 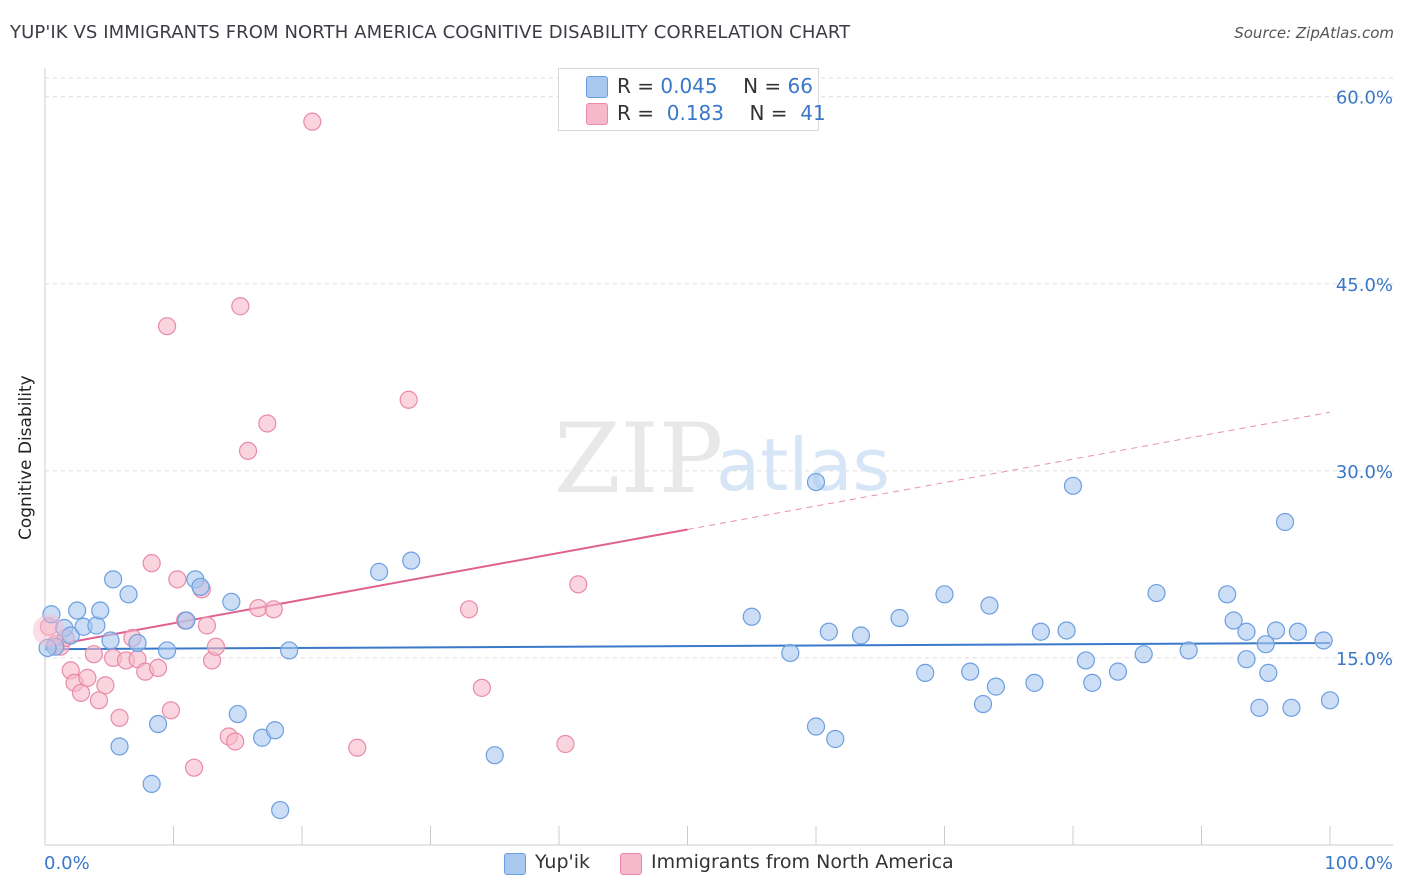 What do you see at coordinates (366, 588) in the screenshot?
I see `trend-line-immigrants` at bounding box center [366, 588].